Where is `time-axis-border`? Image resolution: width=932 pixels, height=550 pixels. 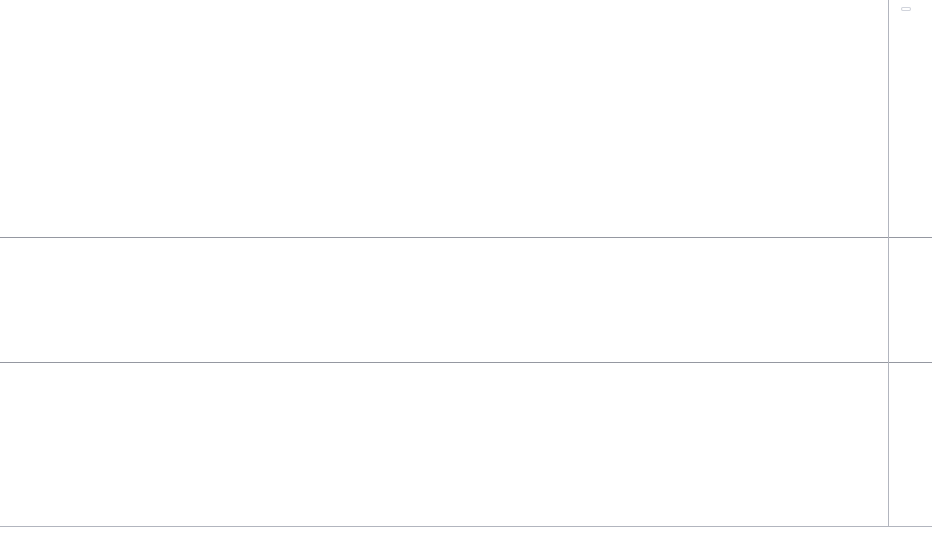 time-axis-border is located at coordinates (466, 526).